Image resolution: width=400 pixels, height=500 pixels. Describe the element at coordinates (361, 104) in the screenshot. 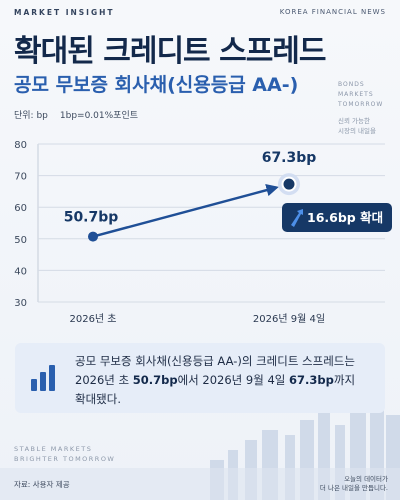

I see `side-line: TOMORROW` at that location.